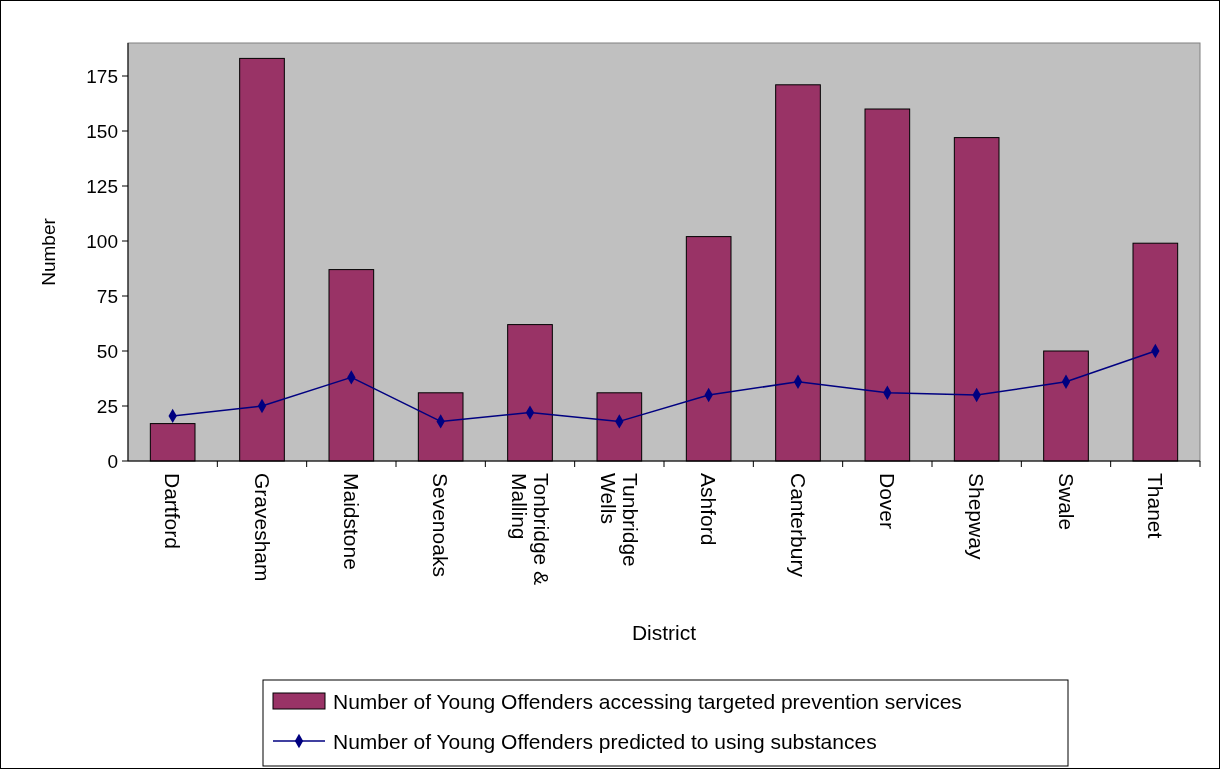  Describe the element at coordinates (112, 461) in the screenshot. I see `y-tick-label: 0` at that location.